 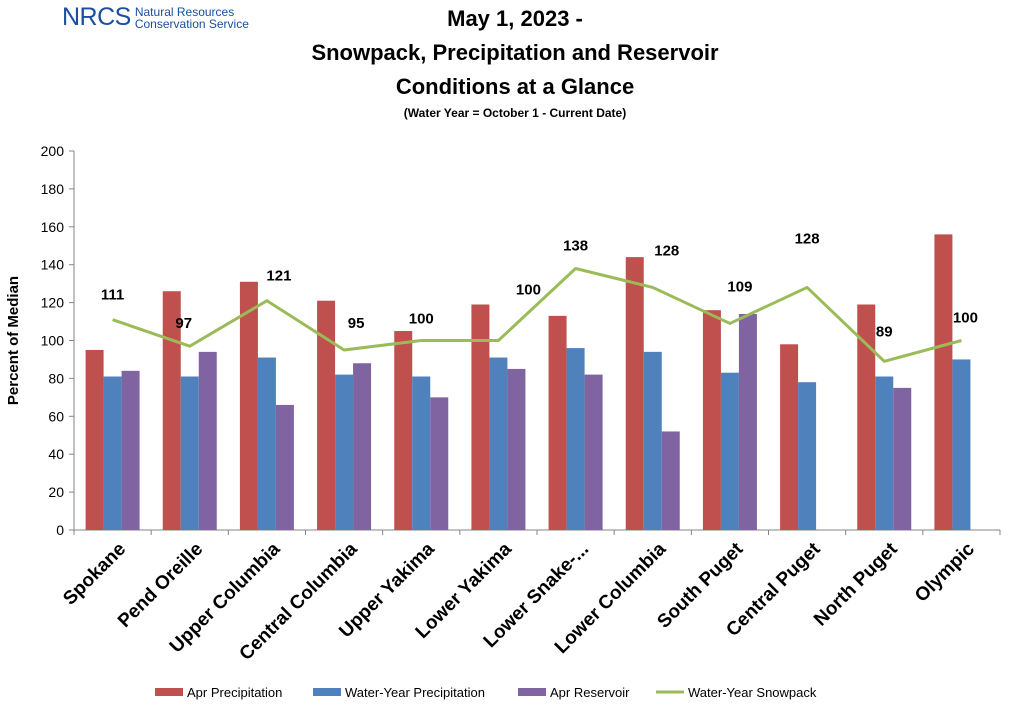 I want to click on y-tick-label: 200, so click(x=53, y=151).